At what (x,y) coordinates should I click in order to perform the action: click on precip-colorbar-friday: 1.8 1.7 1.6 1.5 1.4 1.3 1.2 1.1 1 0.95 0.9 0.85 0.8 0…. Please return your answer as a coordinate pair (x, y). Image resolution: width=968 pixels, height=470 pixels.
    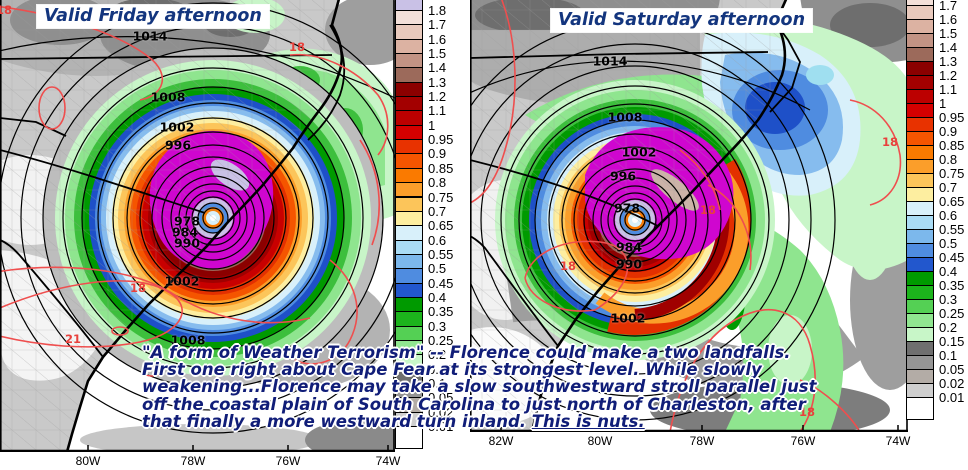
    Looking at the image, I should click on (428, 235).